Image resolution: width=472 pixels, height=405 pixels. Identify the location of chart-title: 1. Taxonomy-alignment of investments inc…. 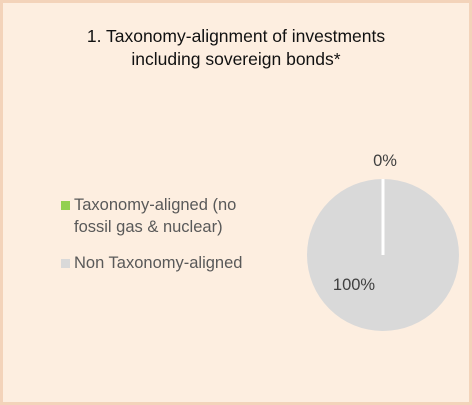
(236, 48).